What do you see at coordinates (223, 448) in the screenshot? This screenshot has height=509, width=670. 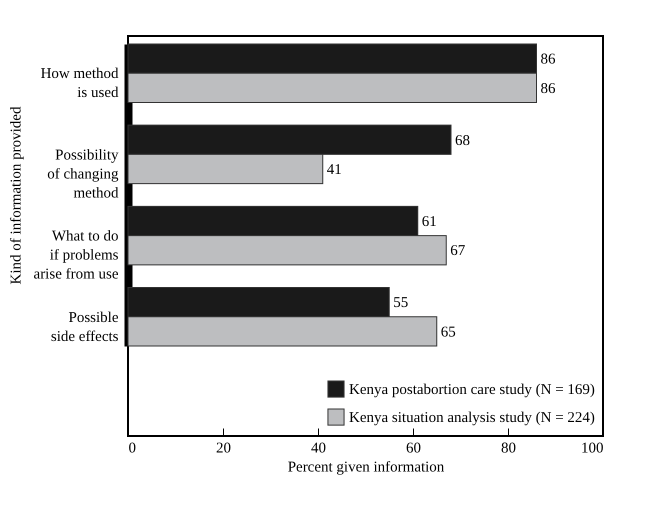 I see `x-tick-label: 20` at bounding box center [223, 448].